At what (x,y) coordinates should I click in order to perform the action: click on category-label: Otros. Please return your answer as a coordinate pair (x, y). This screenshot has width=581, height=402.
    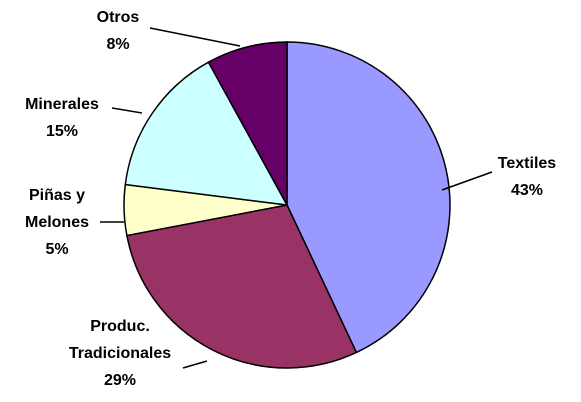
    Looking at the image, I should click on (118, 17).